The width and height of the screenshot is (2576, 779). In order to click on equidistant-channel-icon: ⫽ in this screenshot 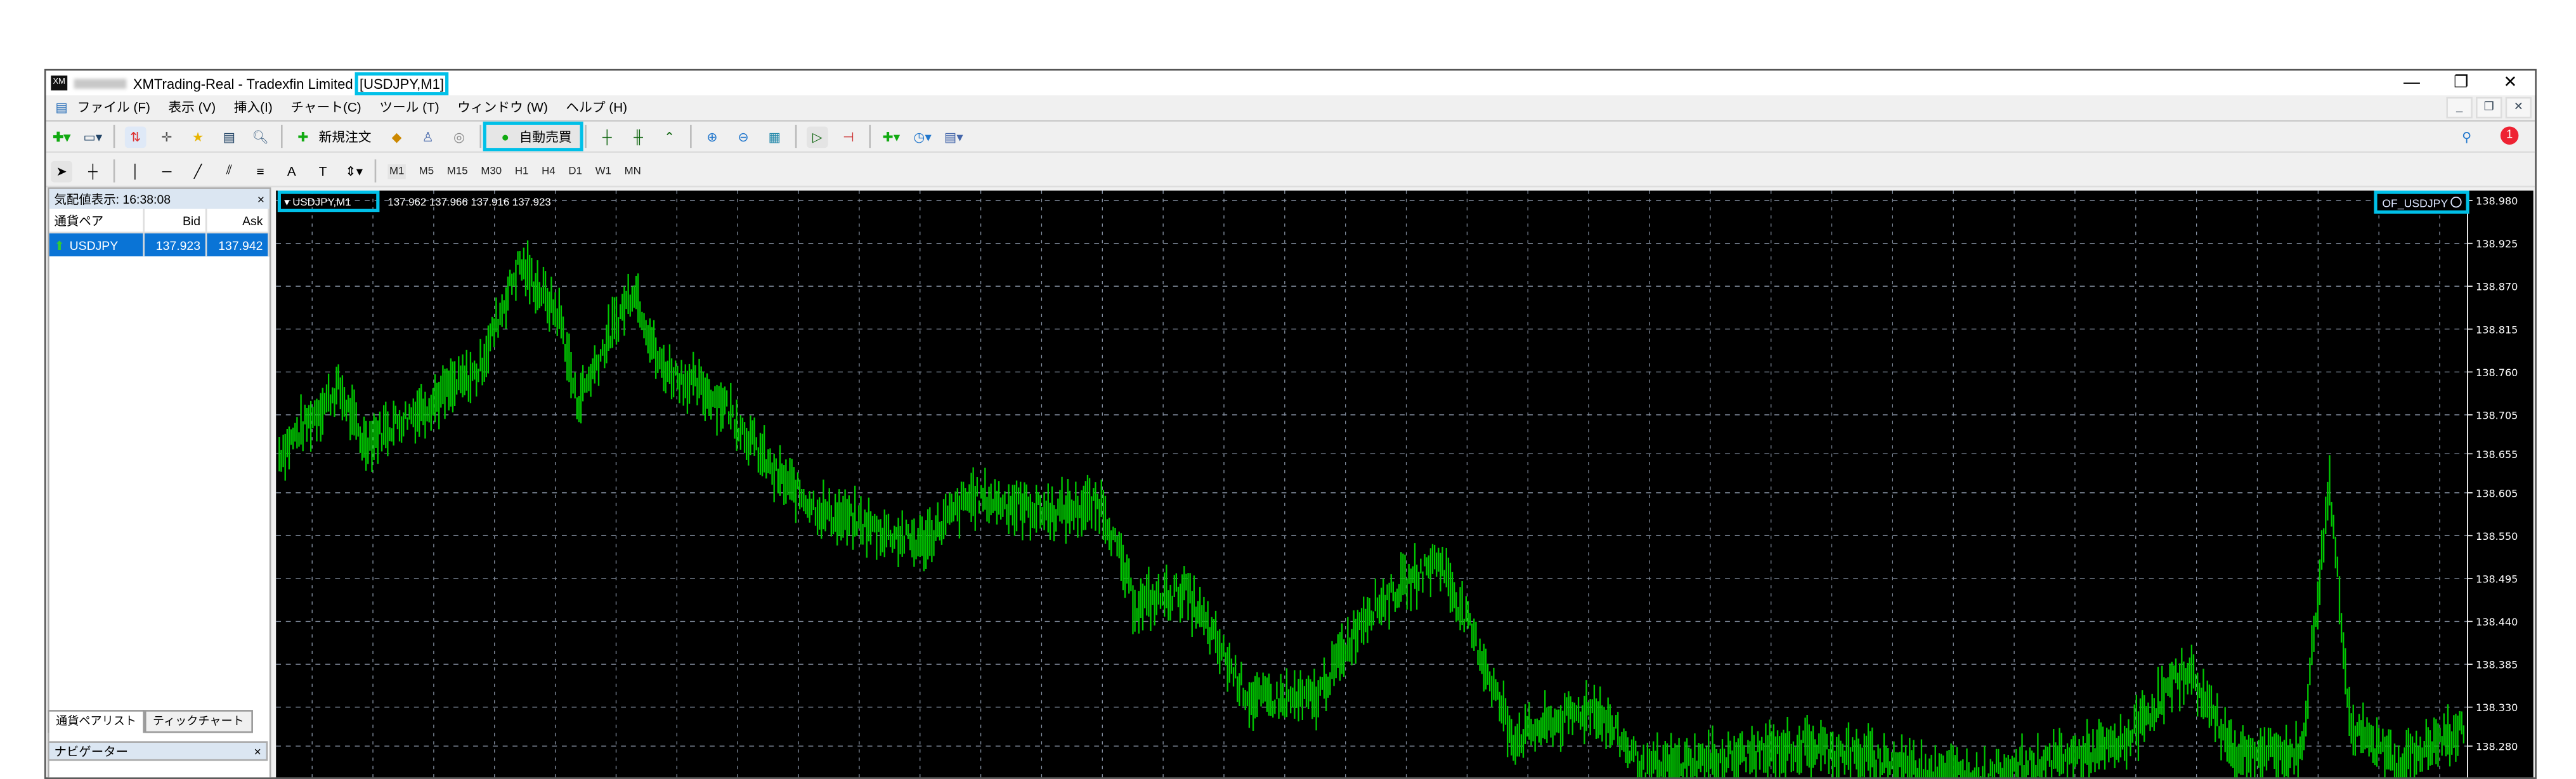, I will do `click(229, 170)`.